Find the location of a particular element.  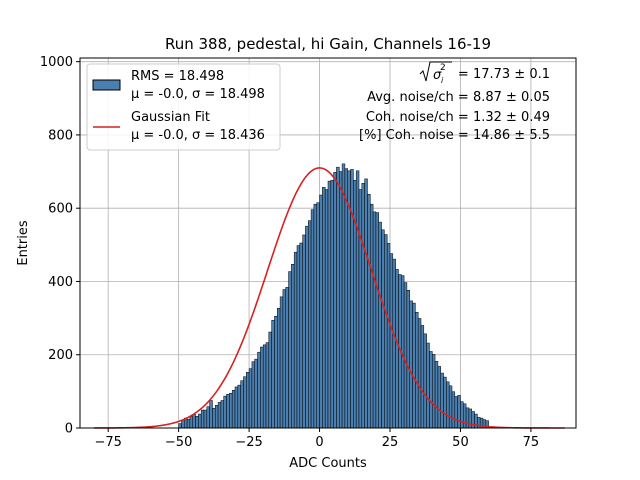

stat-coh-noise: Coh. noise/ch = 1.32 ± 0.49 is located at coordinates (458, 117).